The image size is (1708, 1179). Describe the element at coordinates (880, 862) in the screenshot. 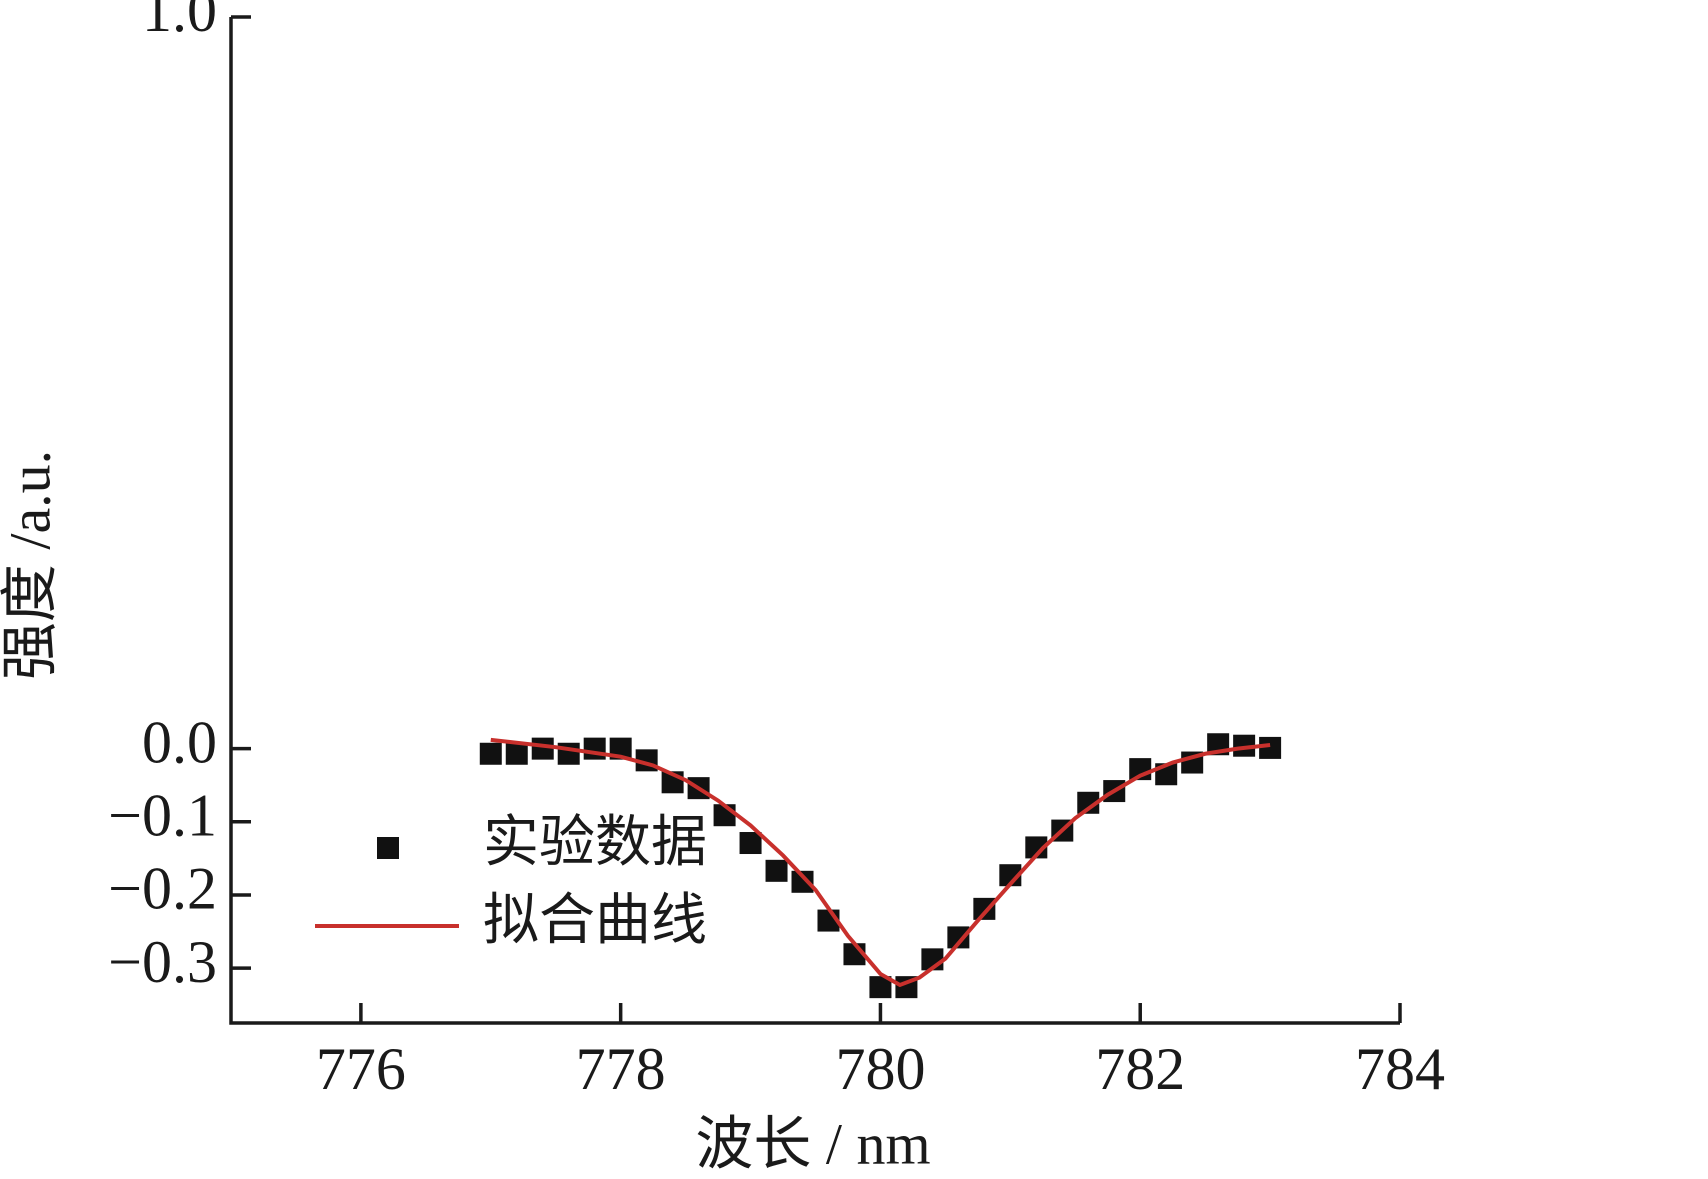

I see `fit-line` at that location.